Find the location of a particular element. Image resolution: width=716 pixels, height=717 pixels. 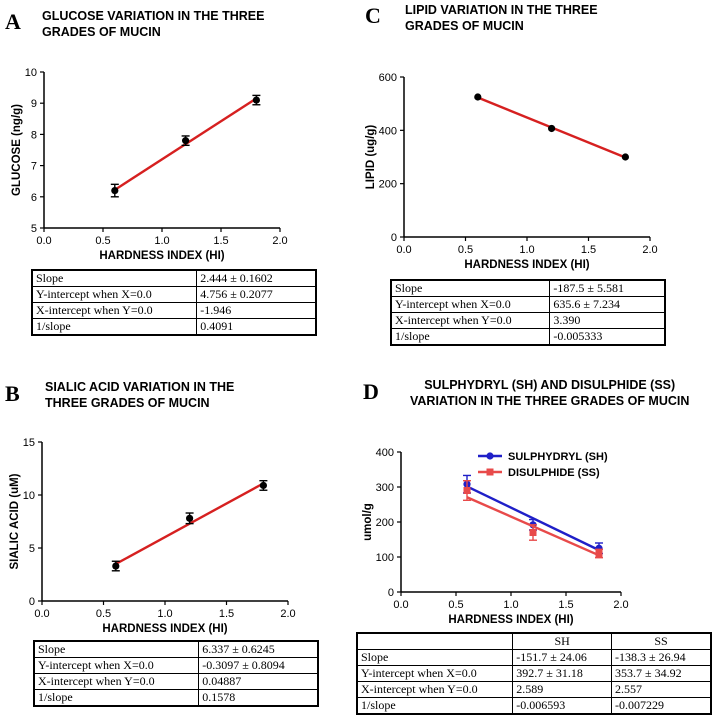

stats-value: 3.390 is located at coordinates (607, 320).